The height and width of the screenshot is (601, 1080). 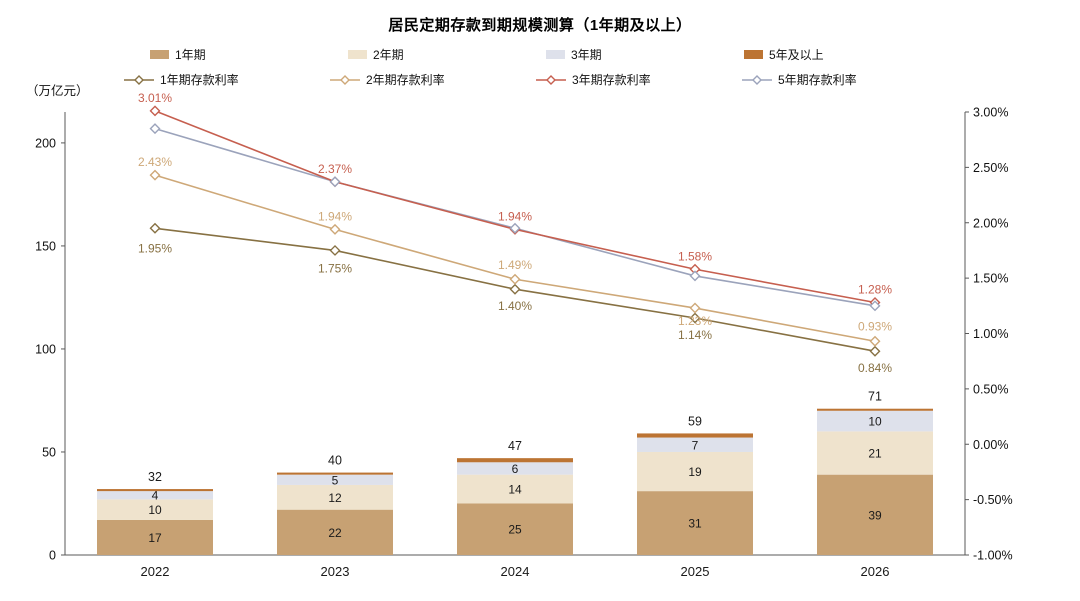 I want to click on rate-label: 1.58%, so click(x=695, y=256).